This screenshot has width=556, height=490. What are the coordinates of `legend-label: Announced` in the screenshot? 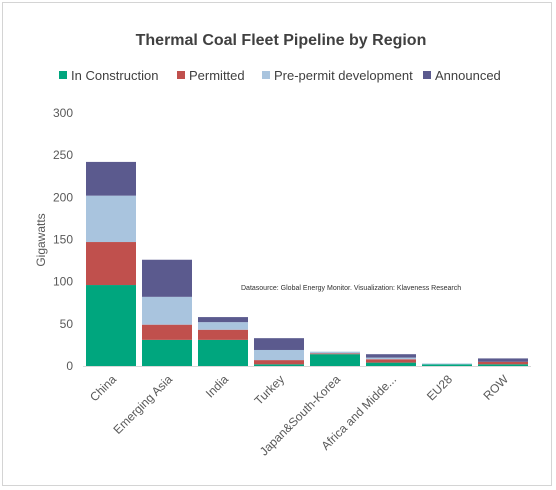 It's located at (468, 75).